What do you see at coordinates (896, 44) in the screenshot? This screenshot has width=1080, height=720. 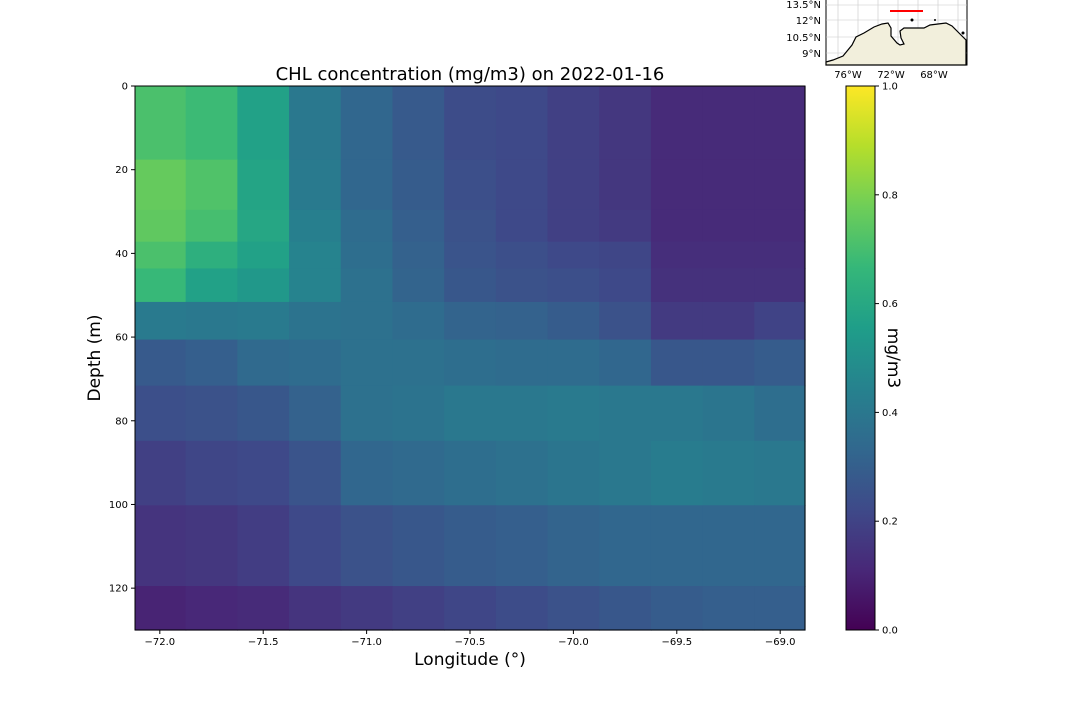 I see `inset-land` at bounding box center [896, 44].